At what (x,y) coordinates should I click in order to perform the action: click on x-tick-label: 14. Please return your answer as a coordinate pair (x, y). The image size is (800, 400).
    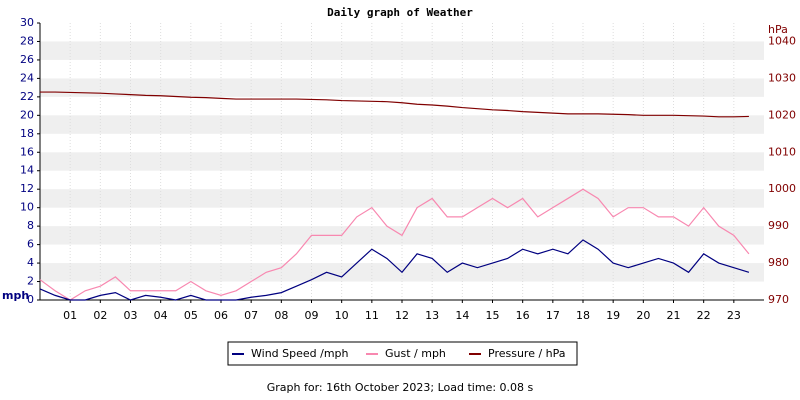
    Looking at the image, I should click on (462, 315).